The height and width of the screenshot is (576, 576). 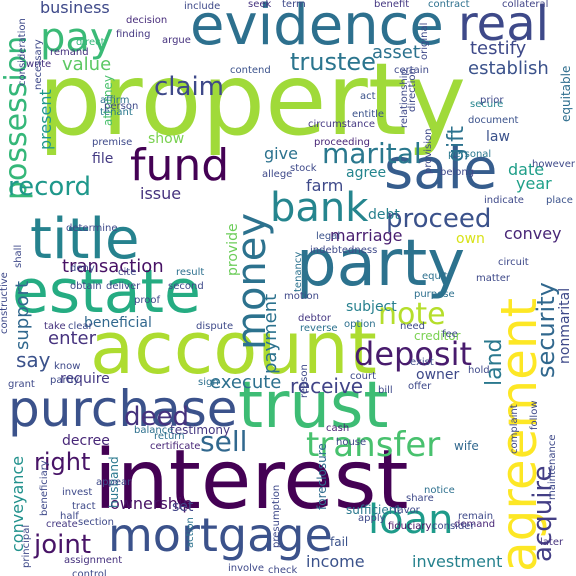 What do you see at coordinates (466, 446) in the screenshot?
I see `cloud-word-wife: wife` at bounding box center [466, 446].